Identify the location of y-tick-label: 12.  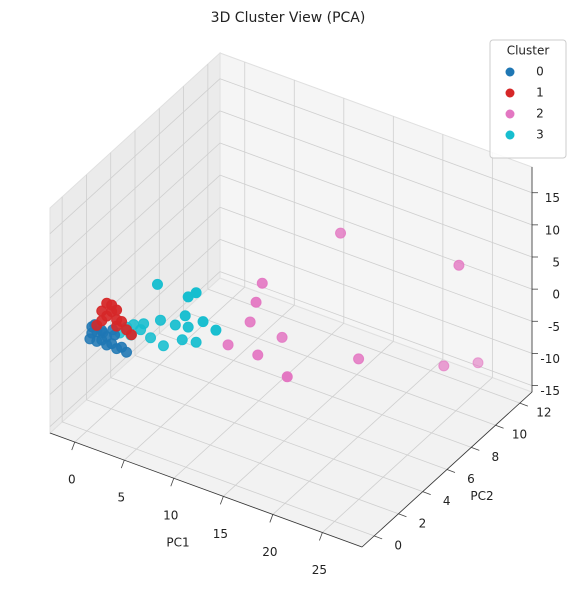
(543, 413).